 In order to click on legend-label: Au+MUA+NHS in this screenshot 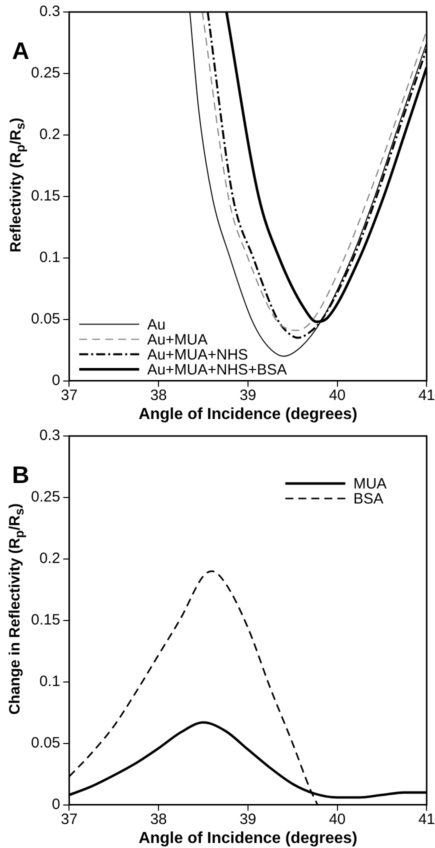, I will do `click(197, 355)`.